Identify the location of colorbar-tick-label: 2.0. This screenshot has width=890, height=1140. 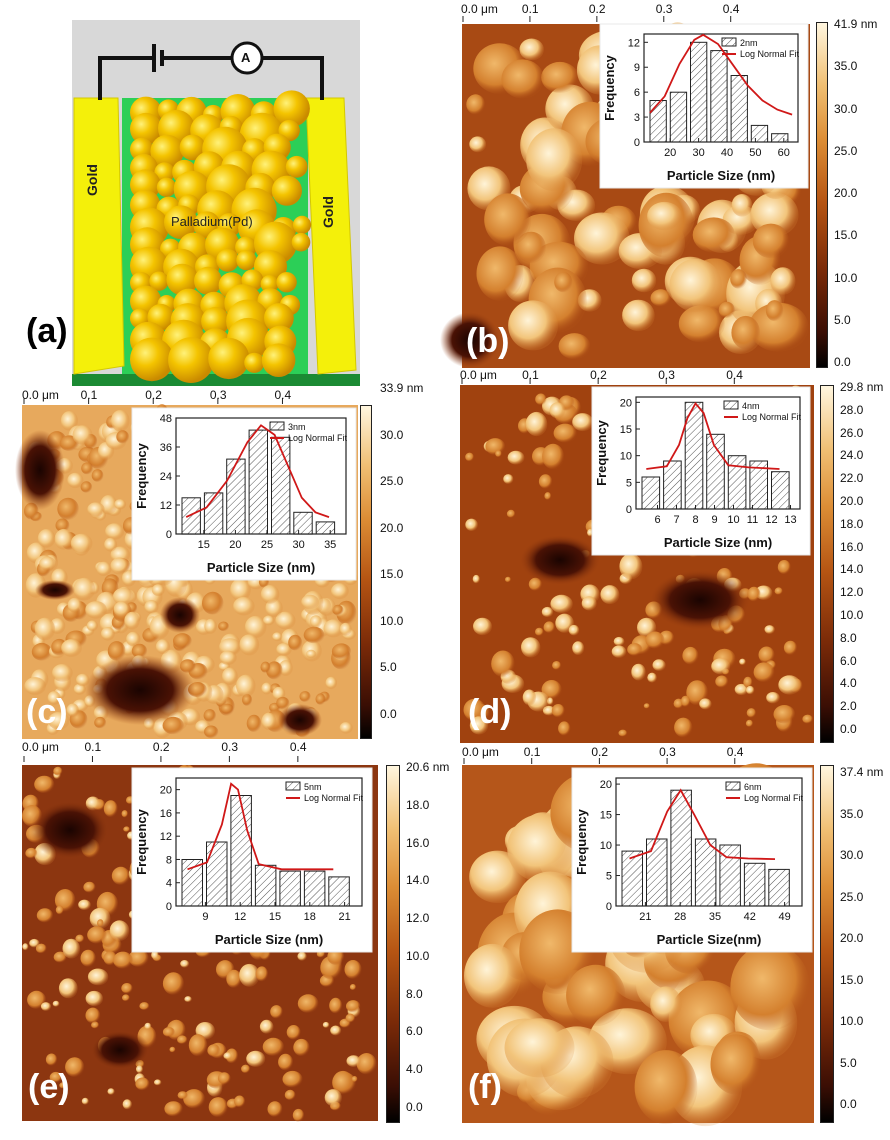
(848, 706).